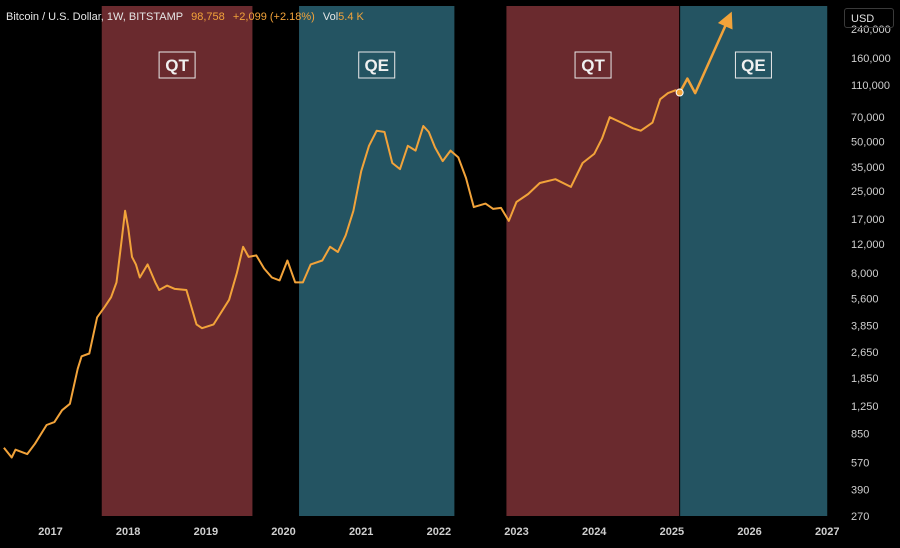 This screenshot has width=900, height=548. Describe the element at coordinates (871, 59) in the screenshot. I see `y-tick-label: 160,000` at that location.